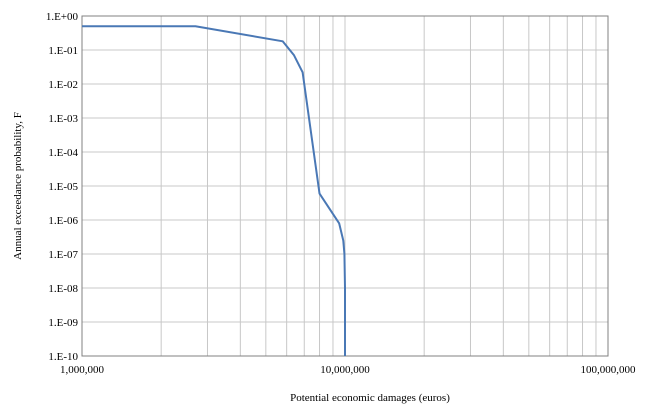  I want to click on y-tick-label: 1.E-01, so click(63, 51).